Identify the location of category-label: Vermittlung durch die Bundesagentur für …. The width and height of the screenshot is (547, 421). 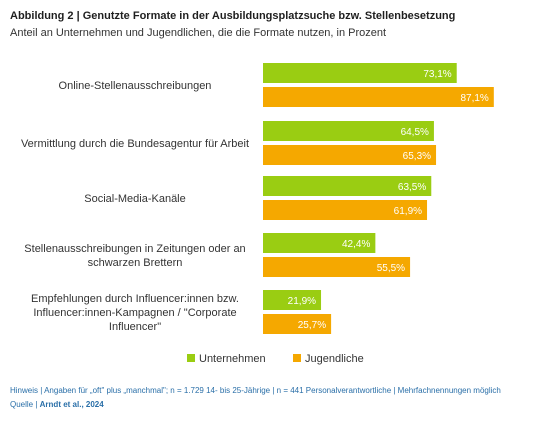
(135, 144).